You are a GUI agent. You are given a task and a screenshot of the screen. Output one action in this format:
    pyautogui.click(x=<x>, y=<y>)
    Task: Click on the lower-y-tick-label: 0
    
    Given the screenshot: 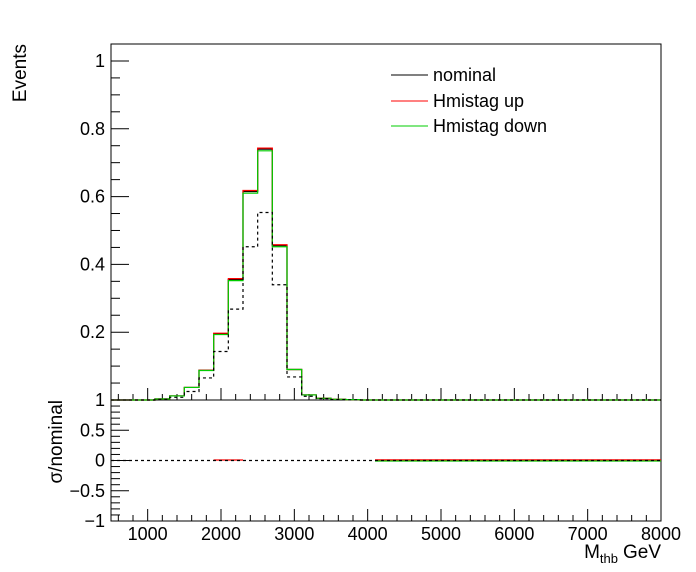 What is the action you would take?
    pyautogui.click(x=100, y=461)
    